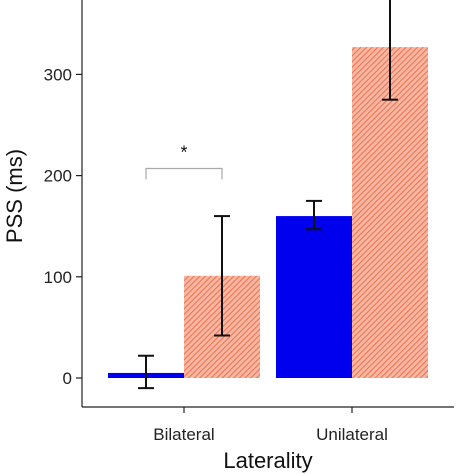 Image resolution: width=474 pixels, height=474 pixels. What do you see at coordinates (58, 277) in the screenshot?
I see `y-tick-label: 100` at bounding box center [58, 277].